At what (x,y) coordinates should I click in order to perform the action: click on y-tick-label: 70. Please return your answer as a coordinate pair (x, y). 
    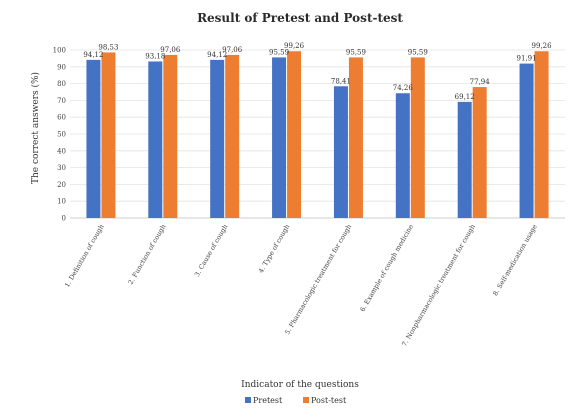
    Looking at the image, I should click on (61, 101).